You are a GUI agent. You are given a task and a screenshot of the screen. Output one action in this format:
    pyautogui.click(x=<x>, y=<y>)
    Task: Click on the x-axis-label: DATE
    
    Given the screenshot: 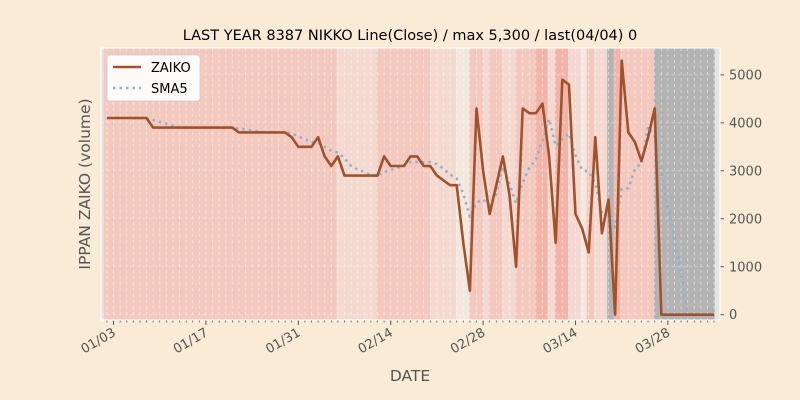 What is the action you would take?
    pyautogui.click(x=410, y=376)
    